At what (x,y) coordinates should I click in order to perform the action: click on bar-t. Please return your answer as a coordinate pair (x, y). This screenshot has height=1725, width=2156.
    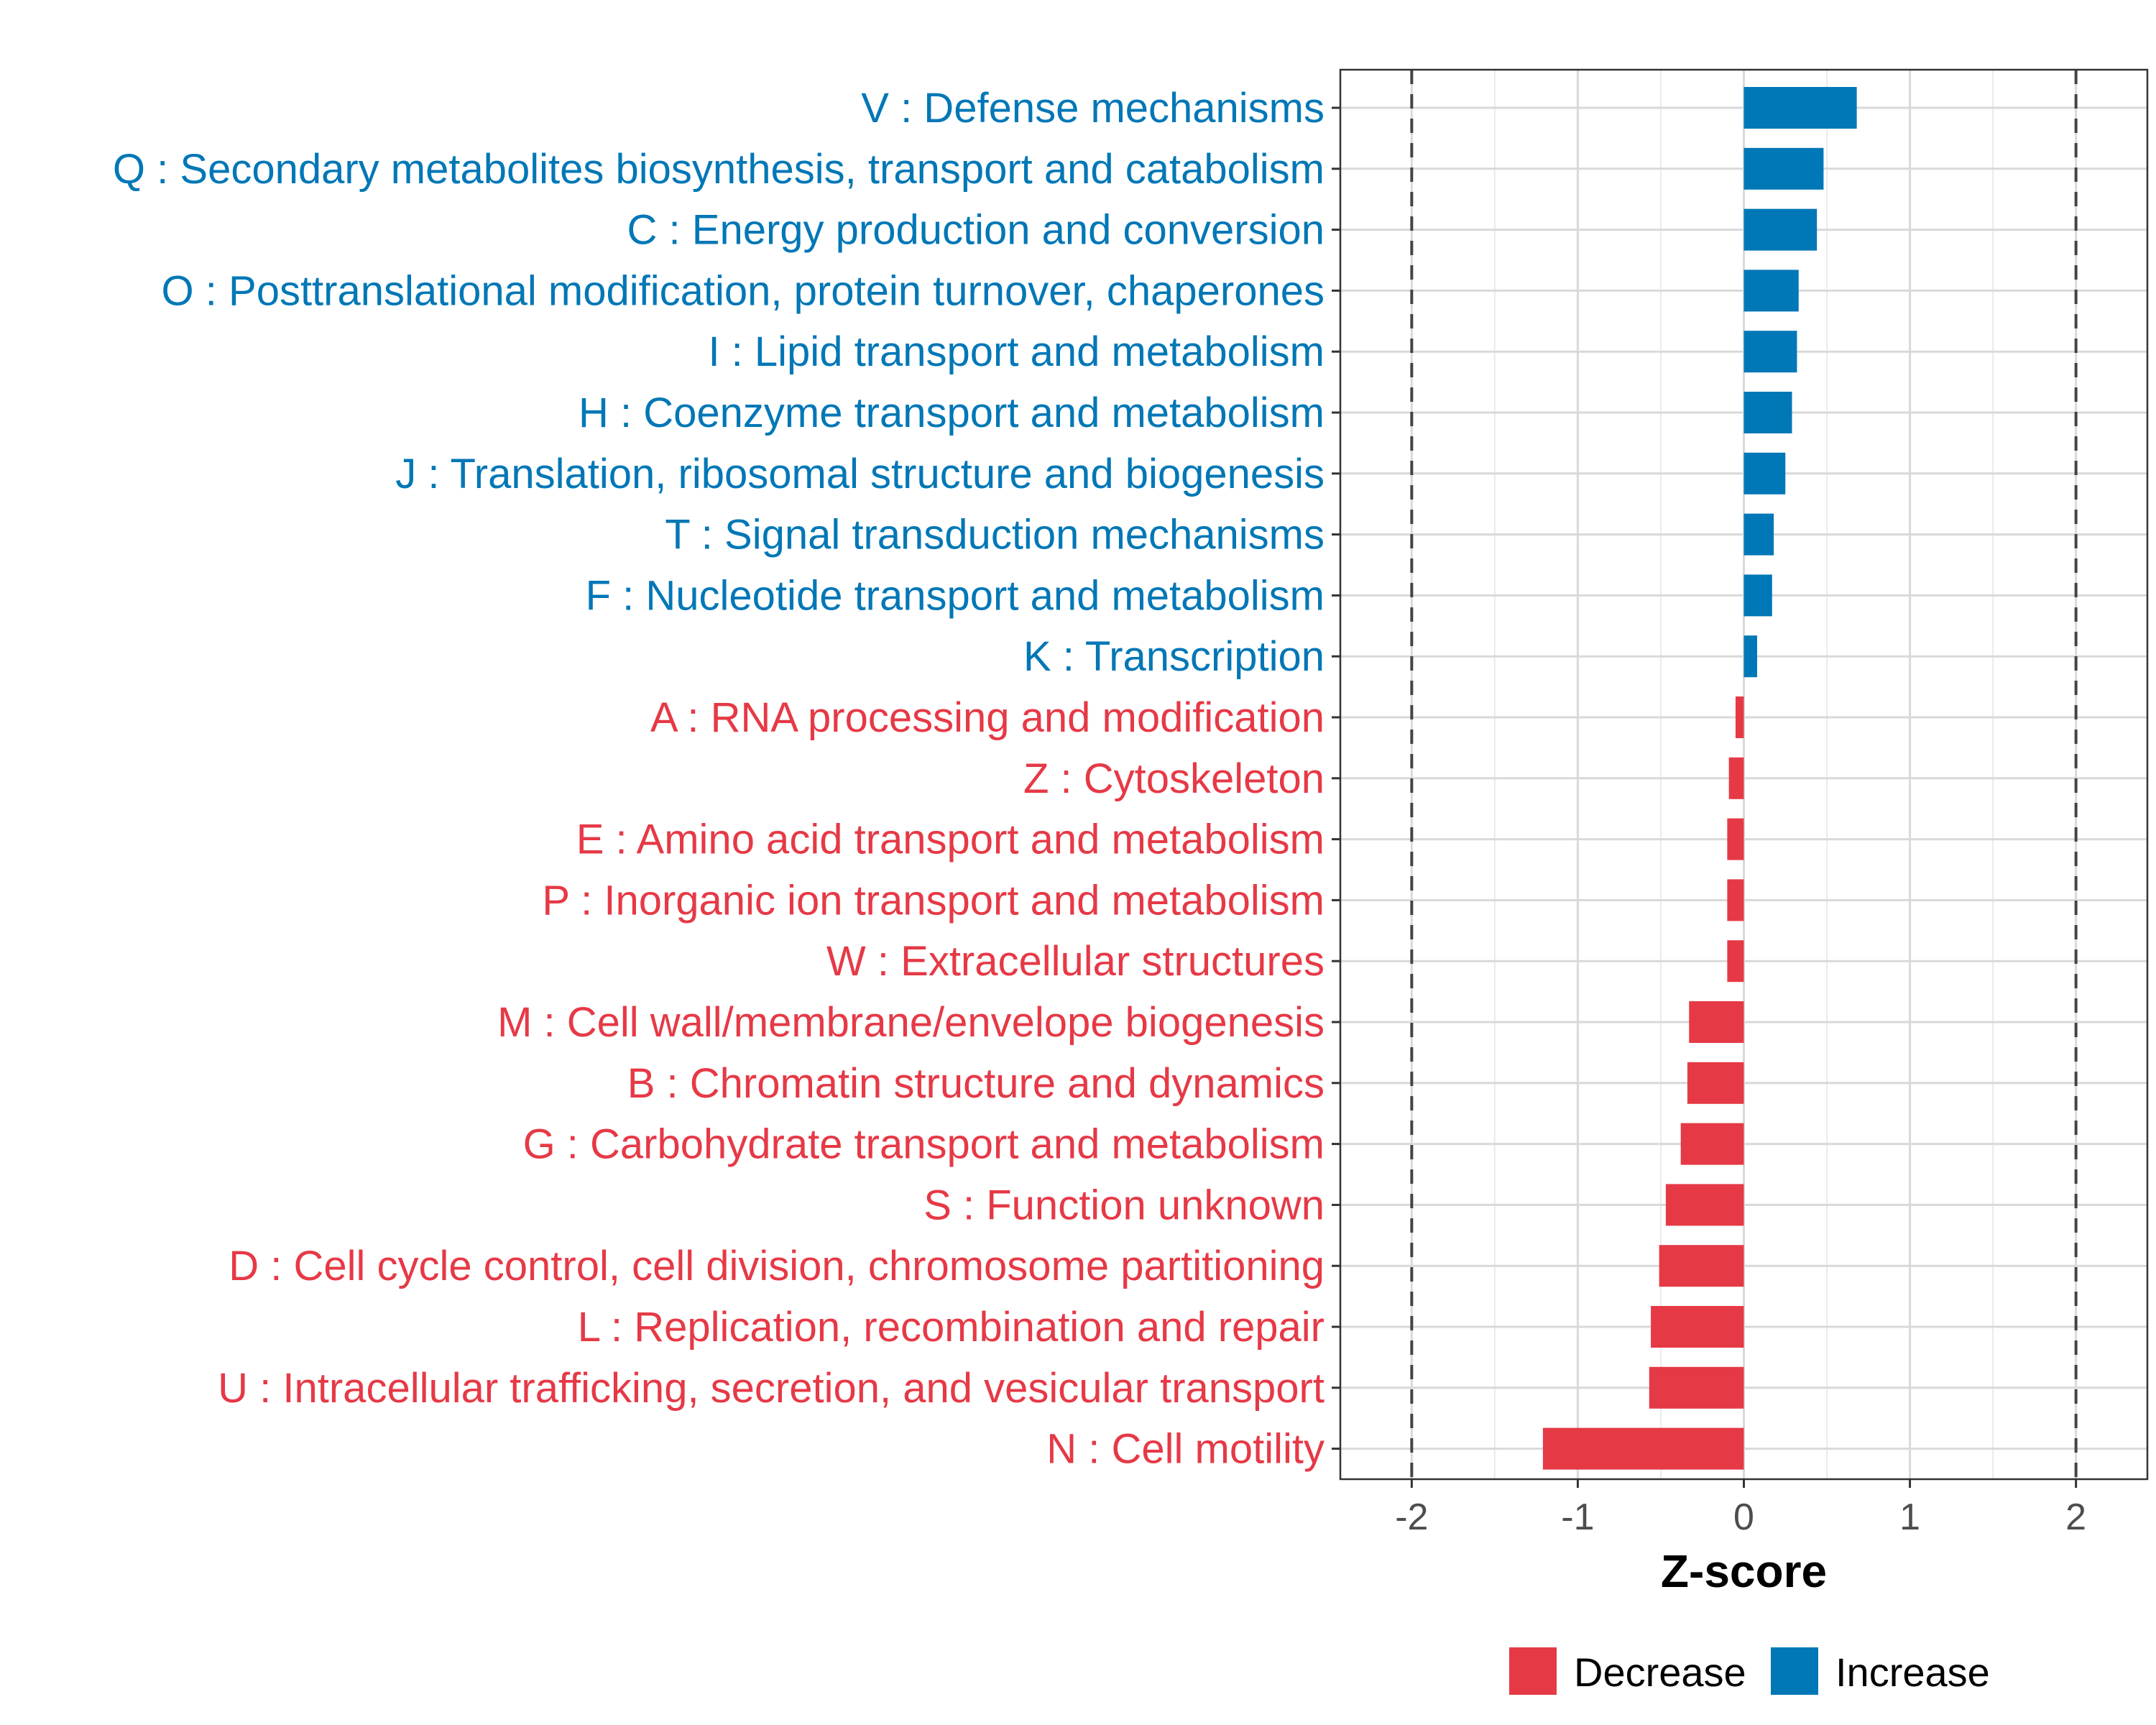
    Looking at the image, I should click on (1758, 534).